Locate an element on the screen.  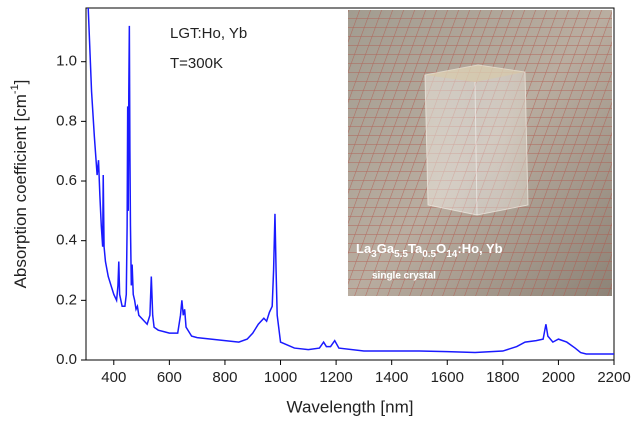
x-tick-label: 600 is located at coordinates (169, 377).